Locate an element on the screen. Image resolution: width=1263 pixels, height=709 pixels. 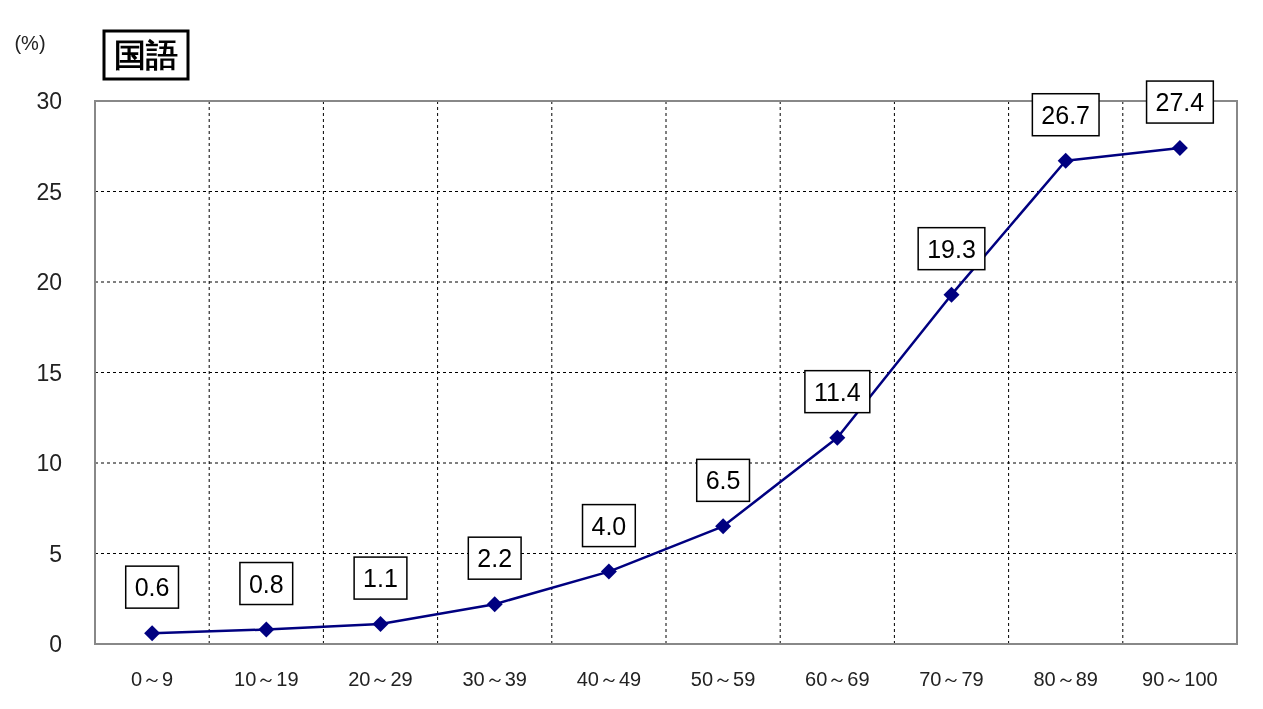
x-tick-label: 0～9 is located at coordinates (152, 679).